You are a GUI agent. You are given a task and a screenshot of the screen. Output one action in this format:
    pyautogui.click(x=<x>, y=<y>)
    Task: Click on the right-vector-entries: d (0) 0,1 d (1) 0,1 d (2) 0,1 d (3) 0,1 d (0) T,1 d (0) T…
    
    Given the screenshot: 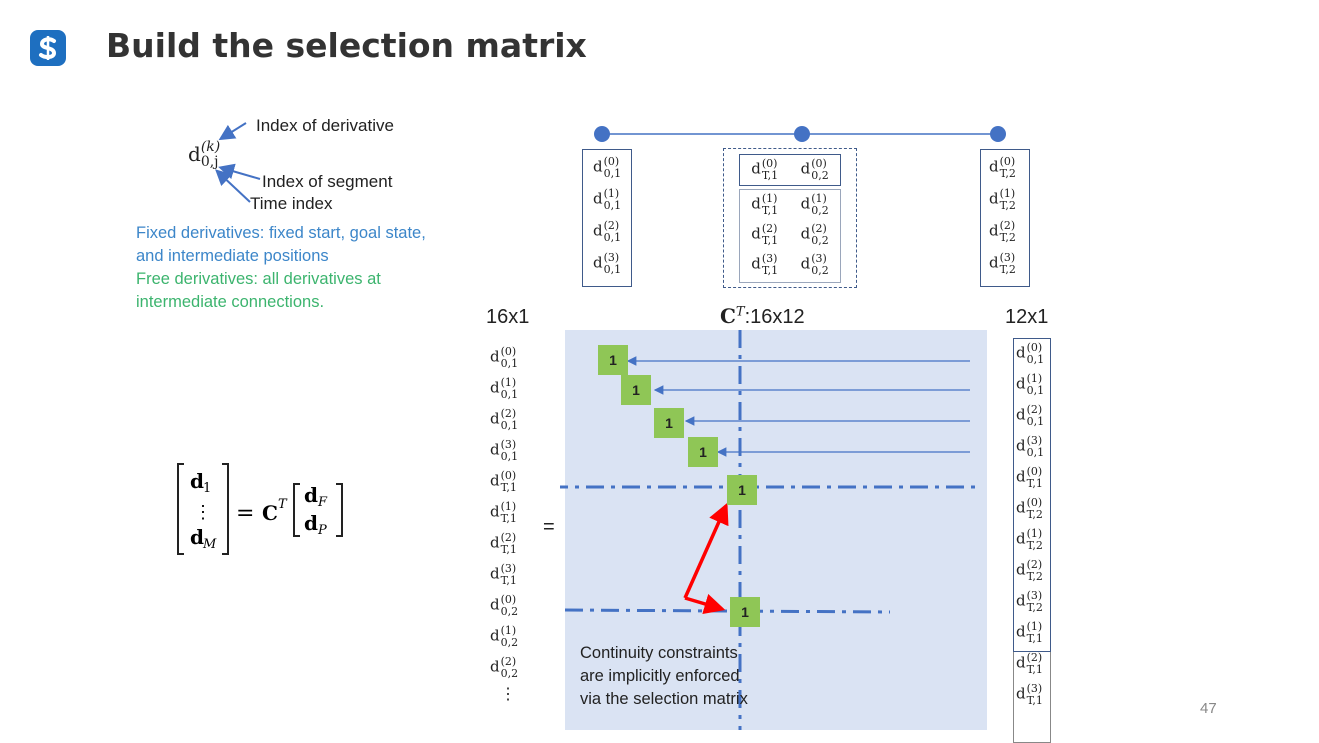 What is the action you would take?
    pyautogui.click(x=1034, y=528)
    